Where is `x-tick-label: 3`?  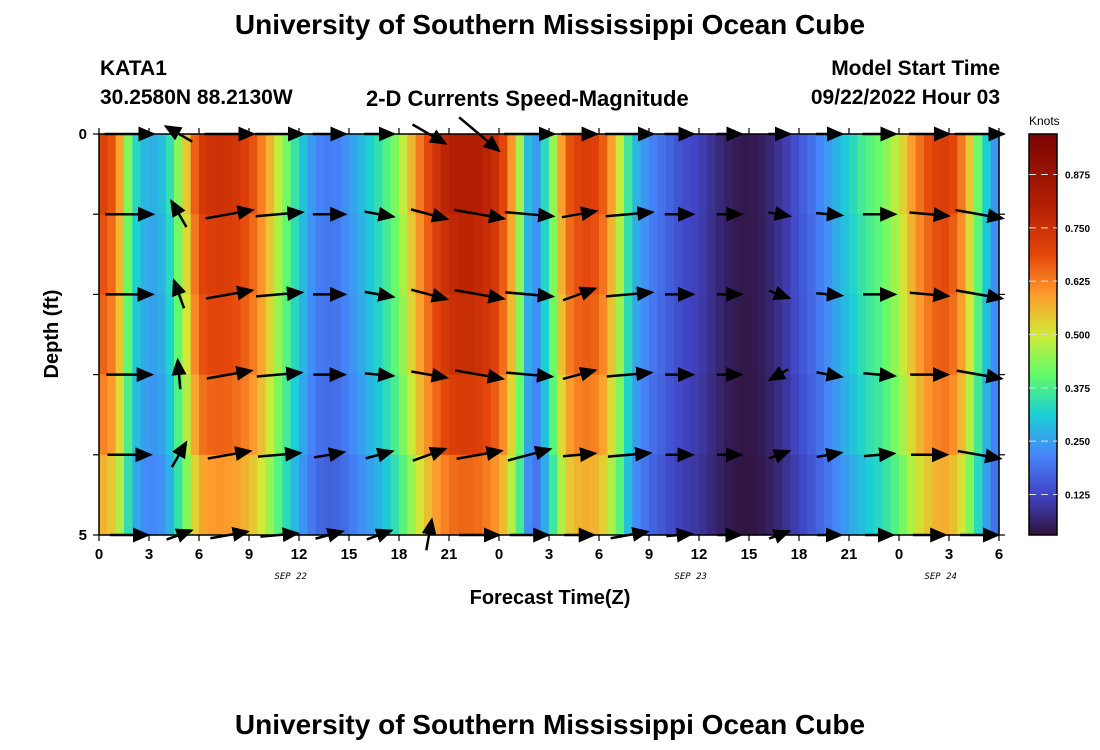
x-tick-label: 3 is located at coordinates (549, 554).